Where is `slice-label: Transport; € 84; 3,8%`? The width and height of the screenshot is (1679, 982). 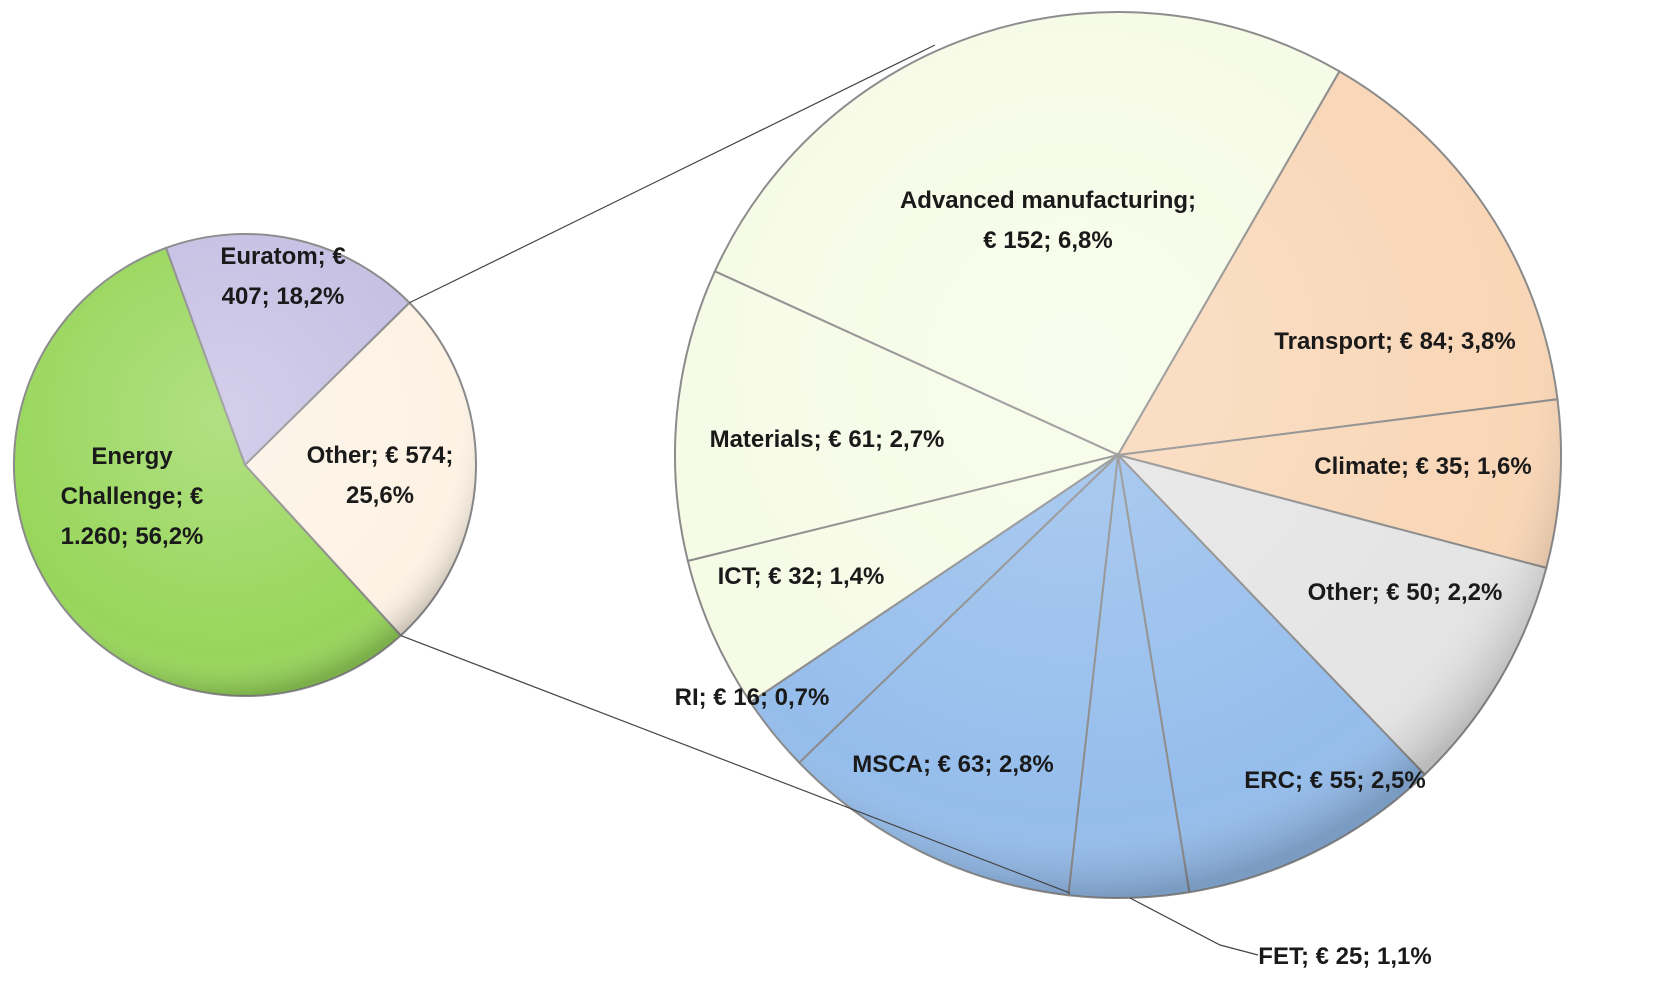
slice-label: Transport; € 84; 3,8% is located at coordinates (1394, 341).